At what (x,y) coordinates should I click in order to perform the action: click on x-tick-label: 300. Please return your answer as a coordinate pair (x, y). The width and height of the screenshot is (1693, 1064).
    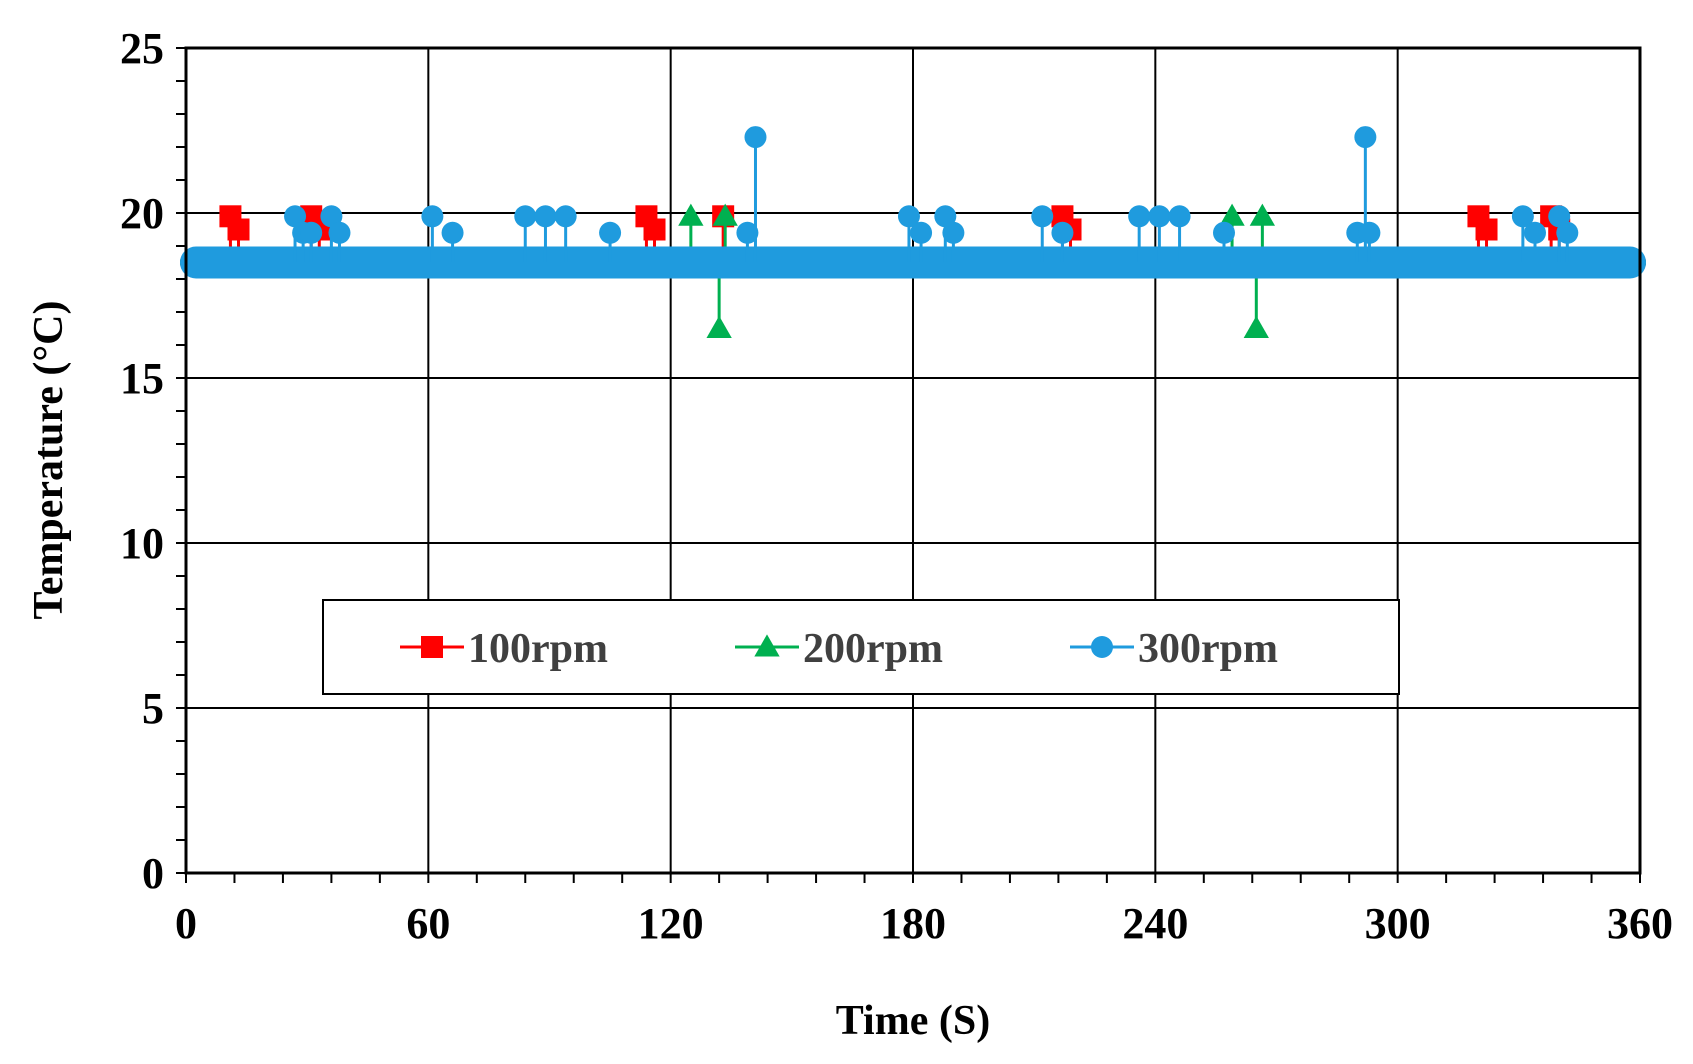
    Looking at the image, I should click on (1398, 923).